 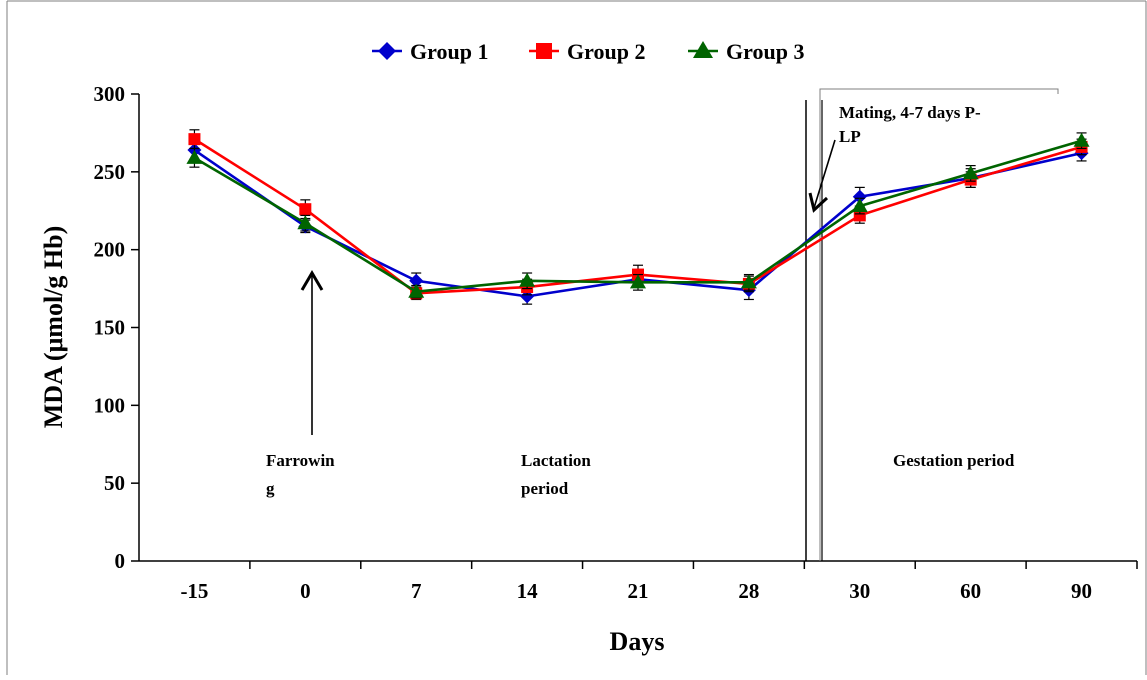 I want to click on legend-item-1-label: Group 1, so click(x=449, y=51).